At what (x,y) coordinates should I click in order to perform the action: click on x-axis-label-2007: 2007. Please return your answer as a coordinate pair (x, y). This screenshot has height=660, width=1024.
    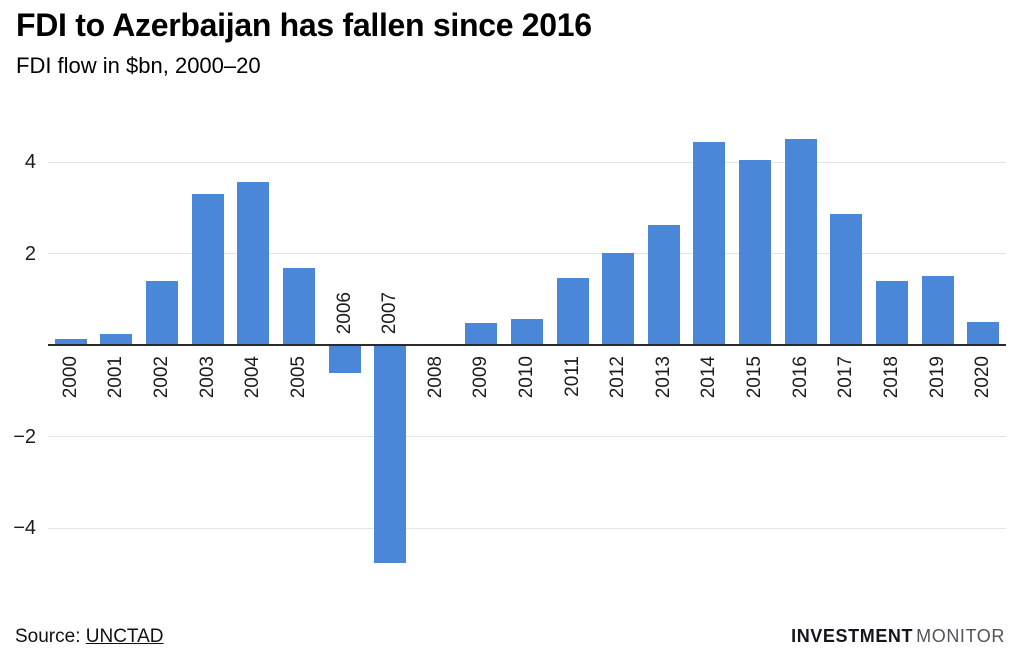
    Looking at the image, I should click on (390, 312).